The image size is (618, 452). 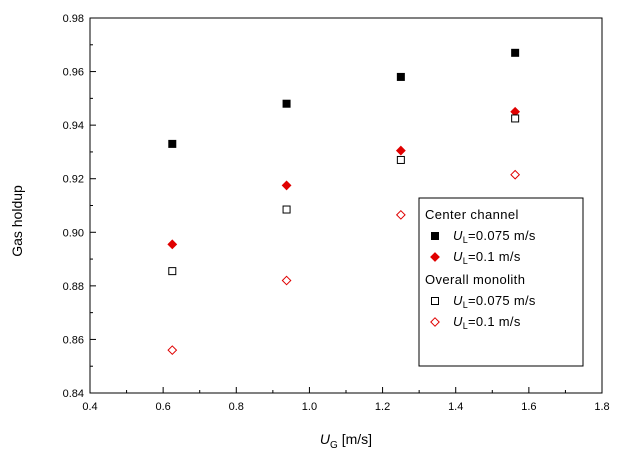 I want to click on x-tick-label: 1.0, so click(x=309, y=407).